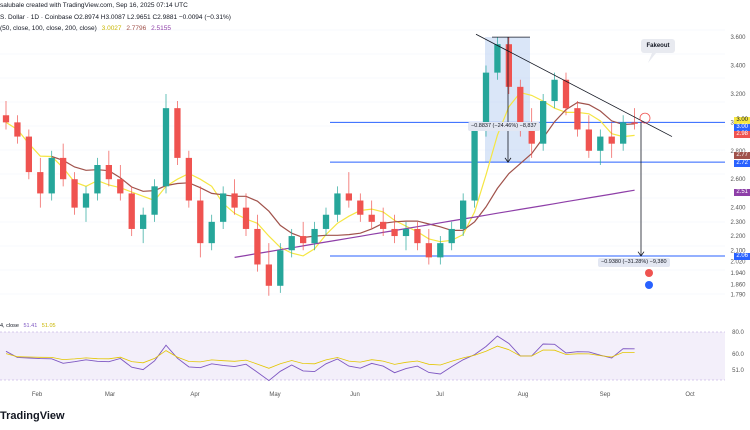 This screenshot has width=750, height=430. Describe the element at coordinates (48, 326) in the screenshot. I see `rsi-value-2: 51.05` at that location.